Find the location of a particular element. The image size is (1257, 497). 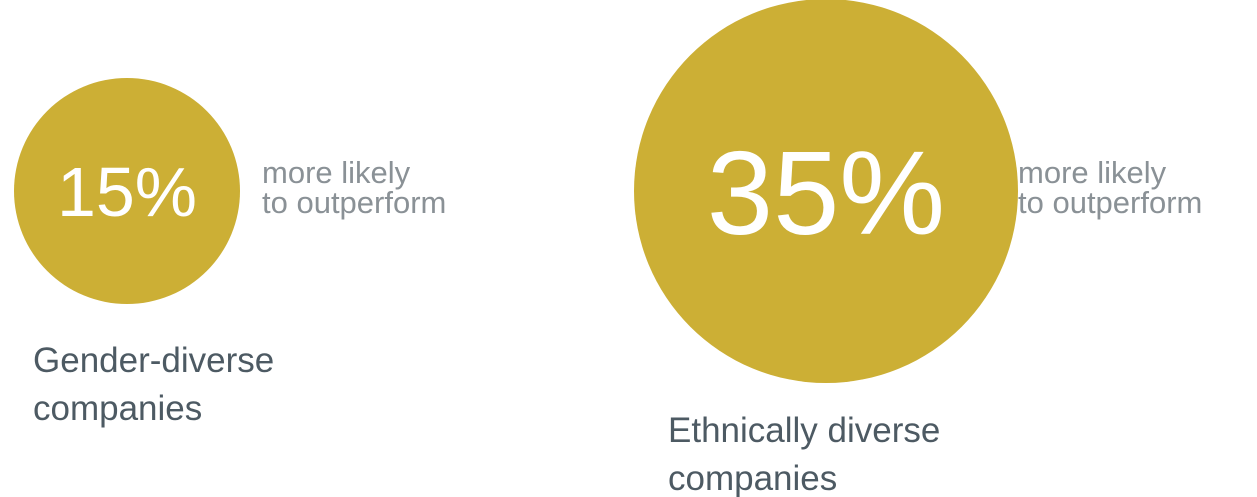

group-label-line: Gender-diverse is located at coordinates (153, 360).